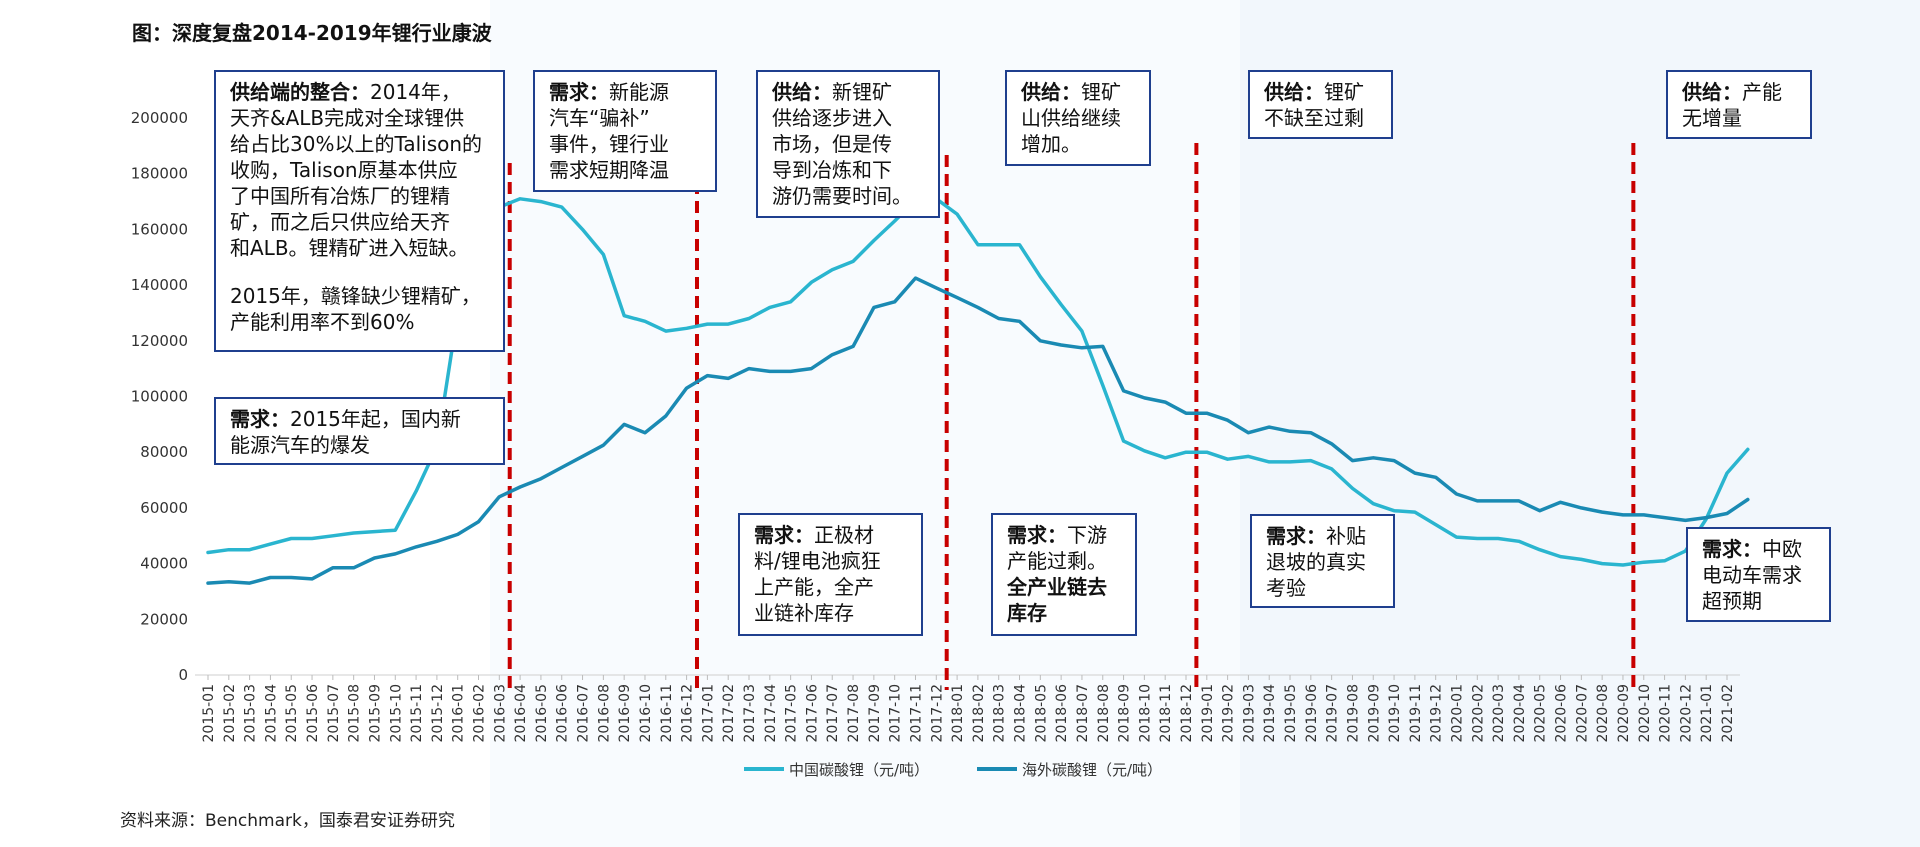 This screenshot has width=1920, height=847. What do you see at coordinates (854, 713) in the screenshot?
I see `x-tick-label: 2017-08` at bounding box center [854, 713].